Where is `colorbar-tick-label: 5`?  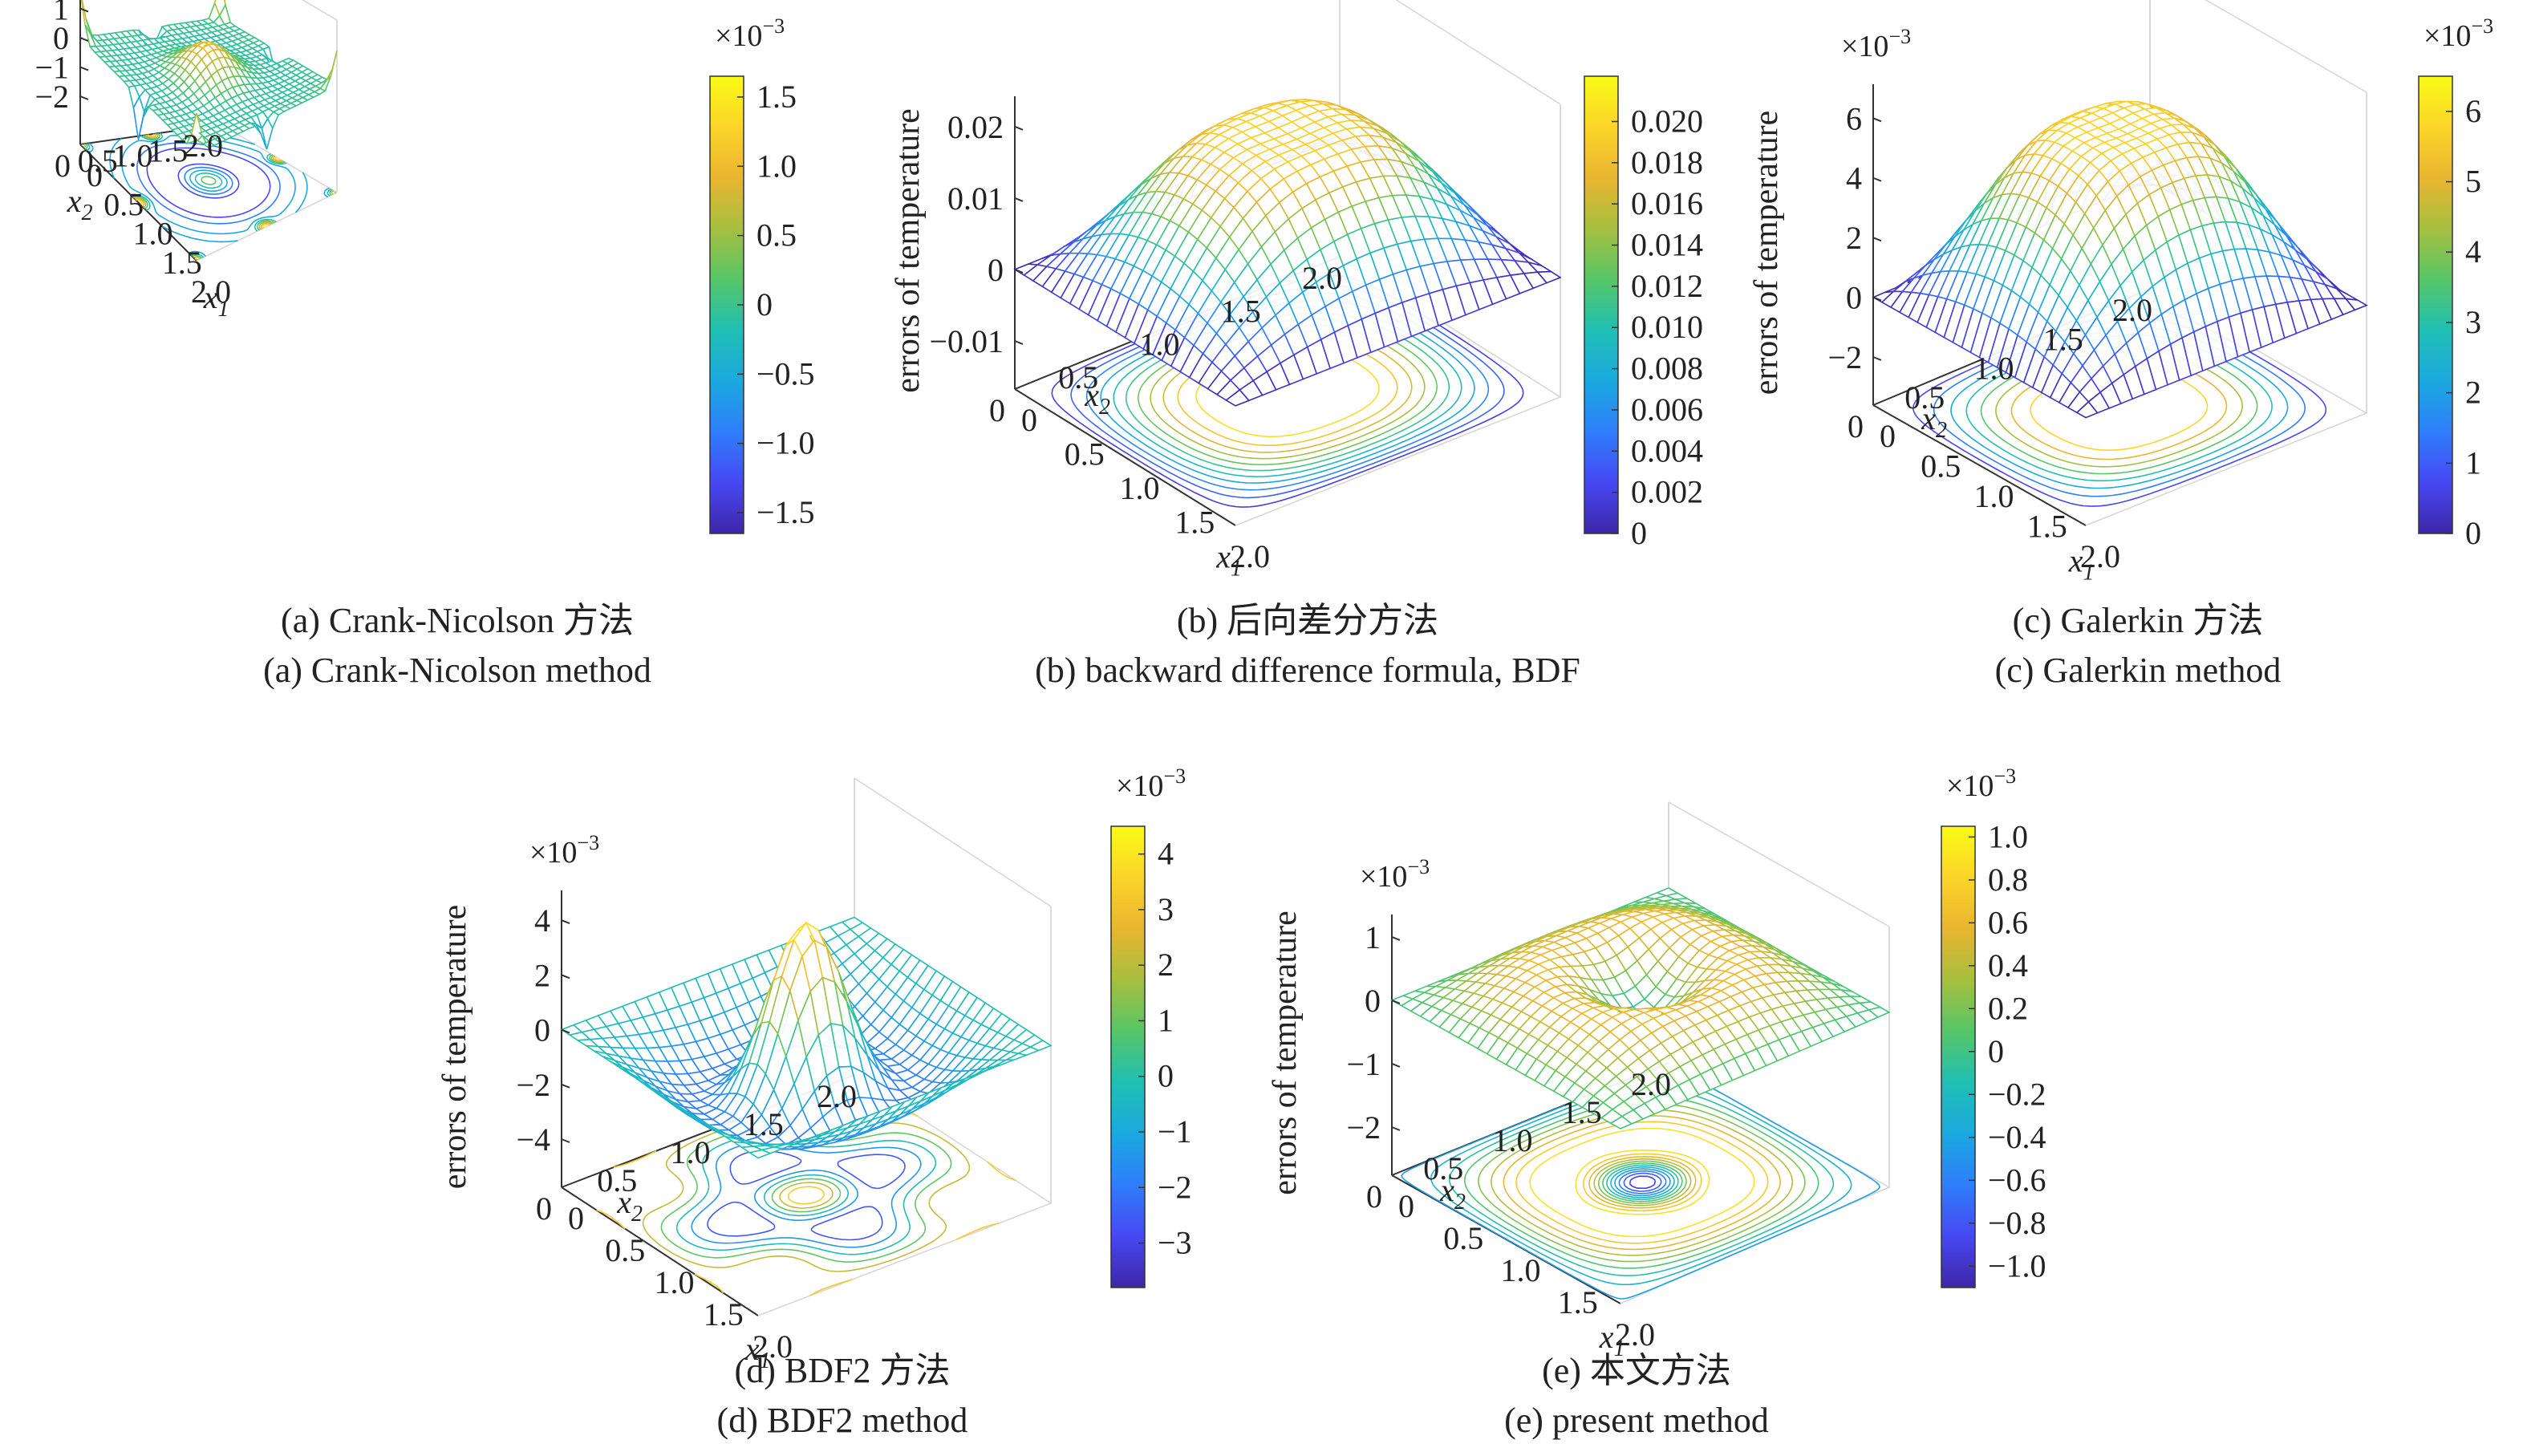 colorbar-tick-label: 5 is located at coordinates (2473, 182).